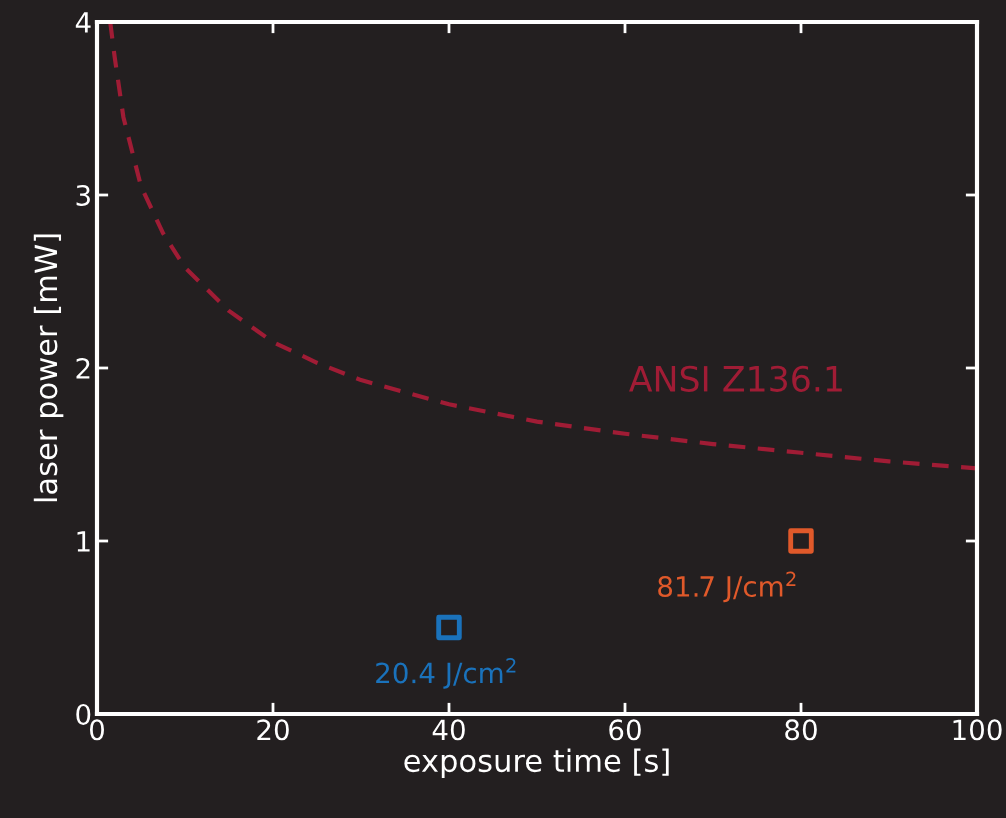 This screenshot has width=1006, height=818. I want to click on x-tick-label: 40, so click(448, 730).